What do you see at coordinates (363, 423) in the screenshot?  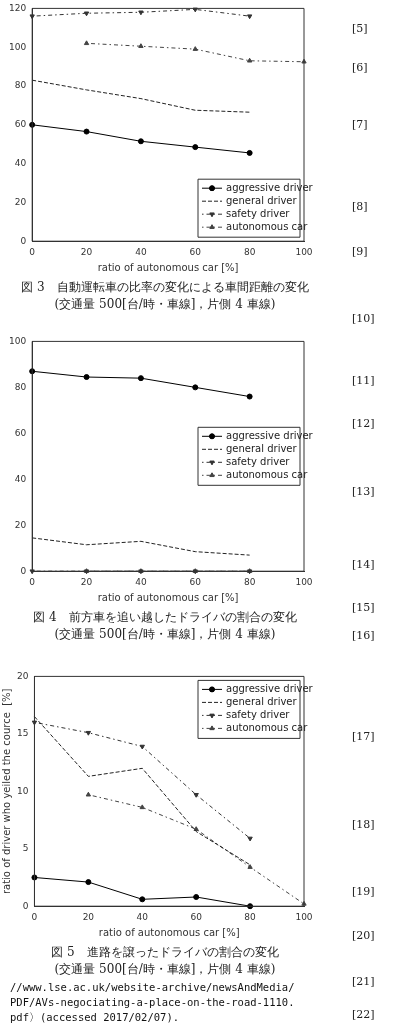 I see `text: [12]` at bounding box center [363, 423].